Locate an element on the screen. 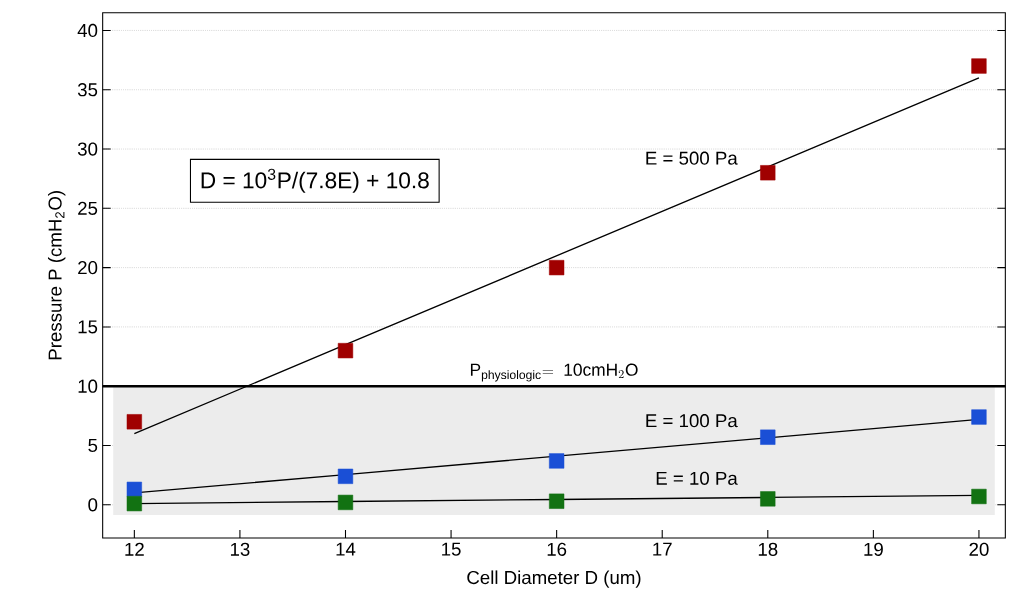 The image size is (1009, 608). y-tick-label: 30 is located at coordinates (87, 149).